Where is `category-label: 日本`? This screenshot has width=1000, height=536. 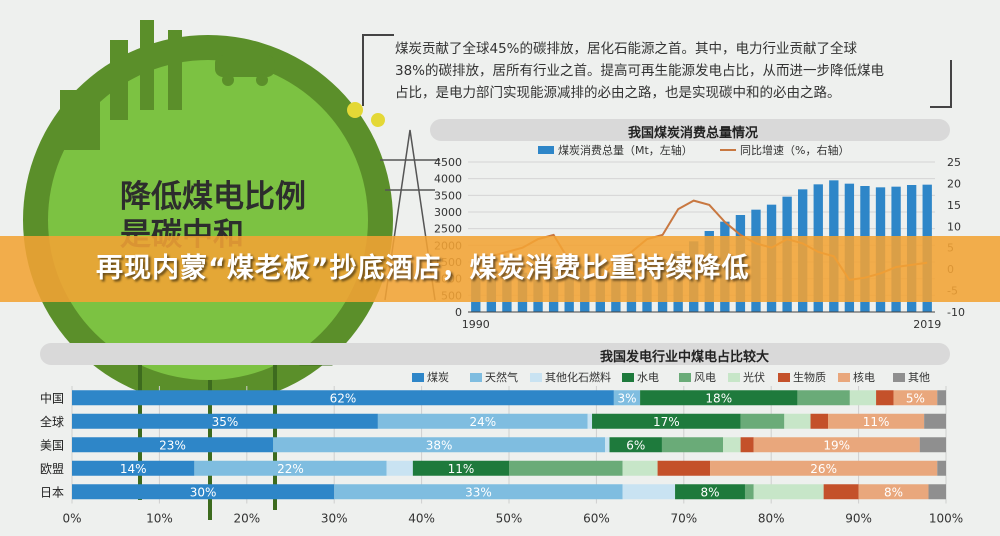
category-label: 日本 is located at coordinates (52, 492).